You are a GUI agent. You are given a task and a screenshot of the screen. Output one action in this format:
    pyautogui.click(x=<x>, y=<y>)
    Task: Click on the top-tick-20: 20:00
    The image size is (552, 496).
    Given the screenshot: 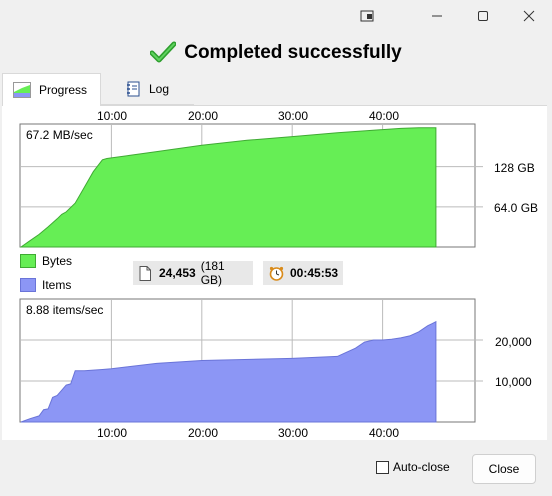 What is the action you would take?
    pyautogui.click(x=203, y=116)
    